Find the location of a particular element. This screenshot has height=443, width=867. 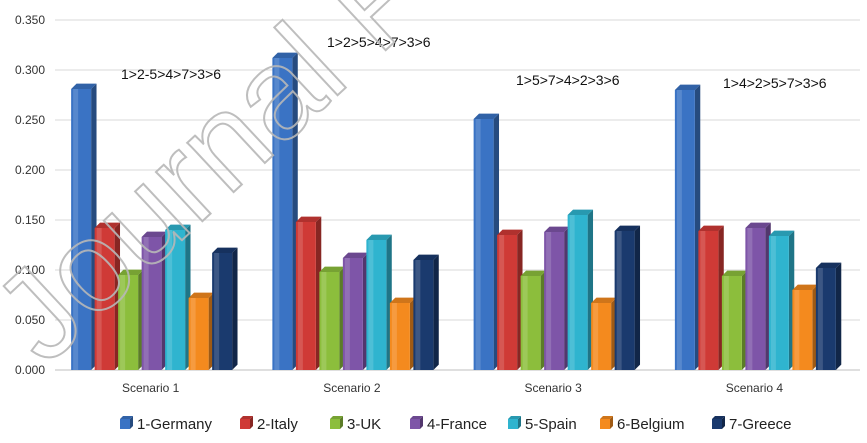

legend-item: 3-UK is located at coordinates (355, 424).